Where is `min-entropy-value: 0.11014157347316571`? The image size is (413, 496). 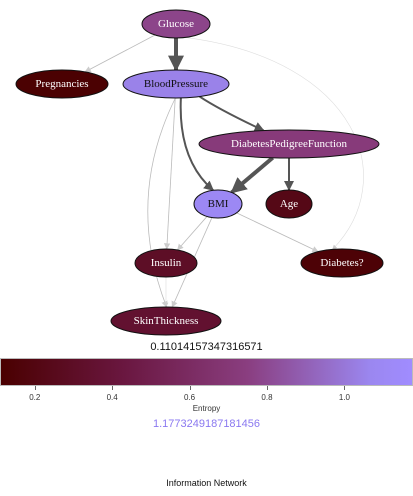 min-entropy-value: 0.11014157347316571 is located at coordinates (206, 347).